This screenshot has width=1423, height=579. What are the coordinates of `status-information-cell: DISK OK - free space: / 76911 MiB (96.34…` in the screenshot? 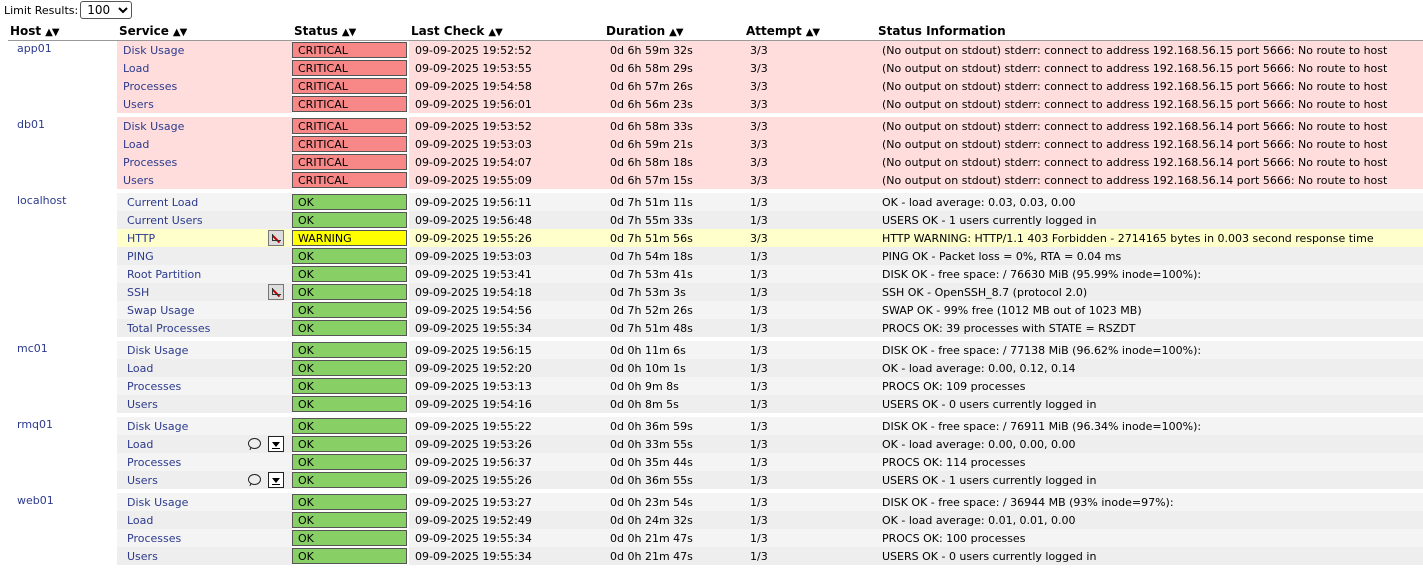 It's located at (1149, 426).